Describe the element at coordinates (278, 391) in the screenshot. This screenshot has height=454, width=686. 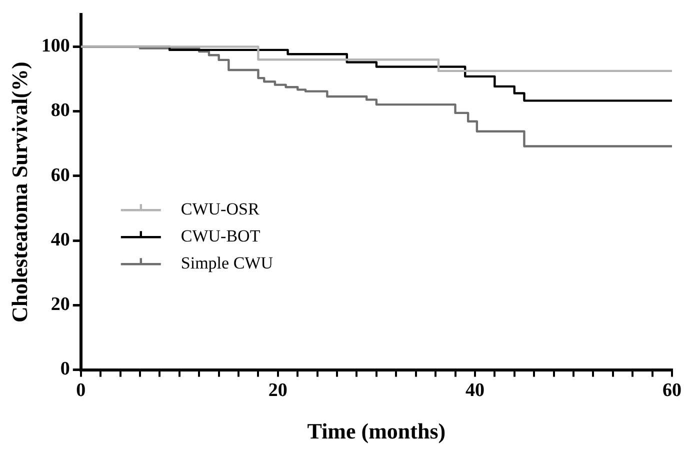
I see `x-tick-label: 20` at that location.